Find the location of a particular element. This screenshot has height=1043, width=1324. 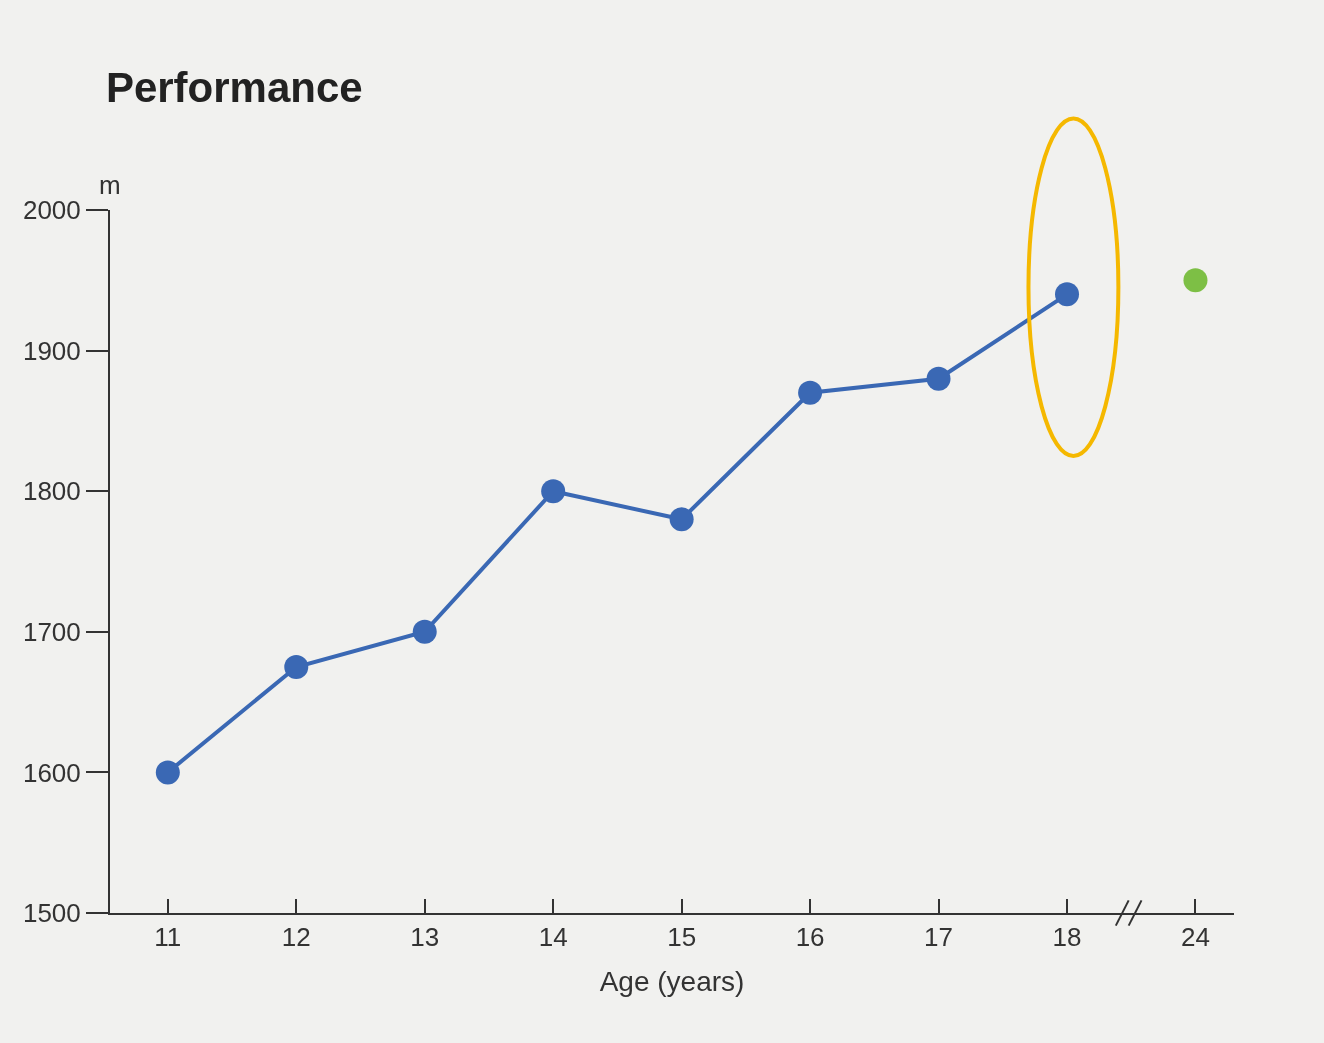

y-tick-label: 1600 is located at coordinates (51, 772).